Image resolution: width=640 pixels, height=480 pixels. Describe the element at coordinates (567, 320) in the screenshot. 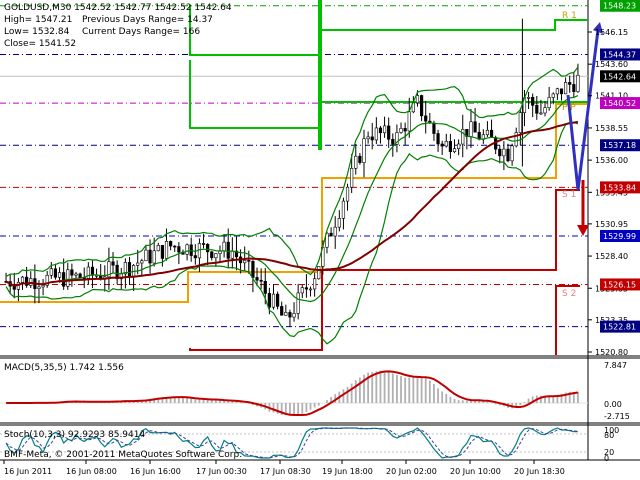

I see `pivot-step` at that location.